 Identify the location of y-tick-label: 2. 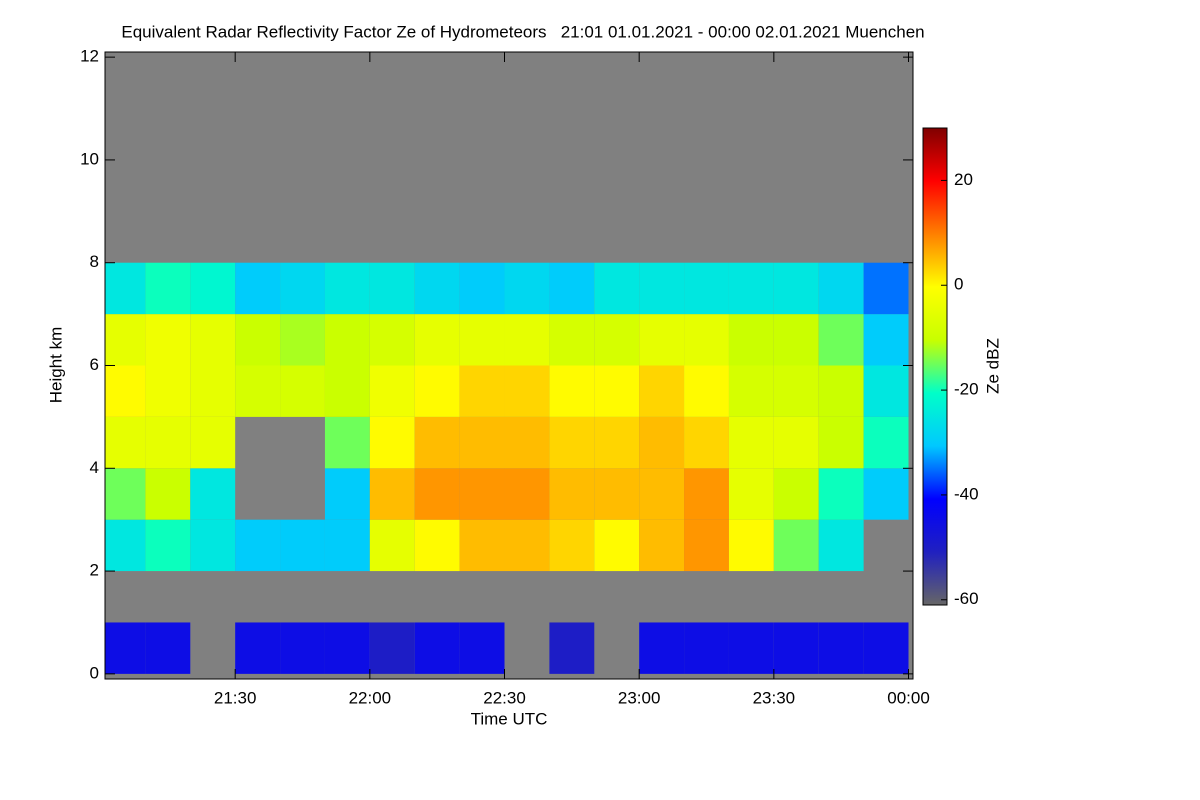
(94, 570).